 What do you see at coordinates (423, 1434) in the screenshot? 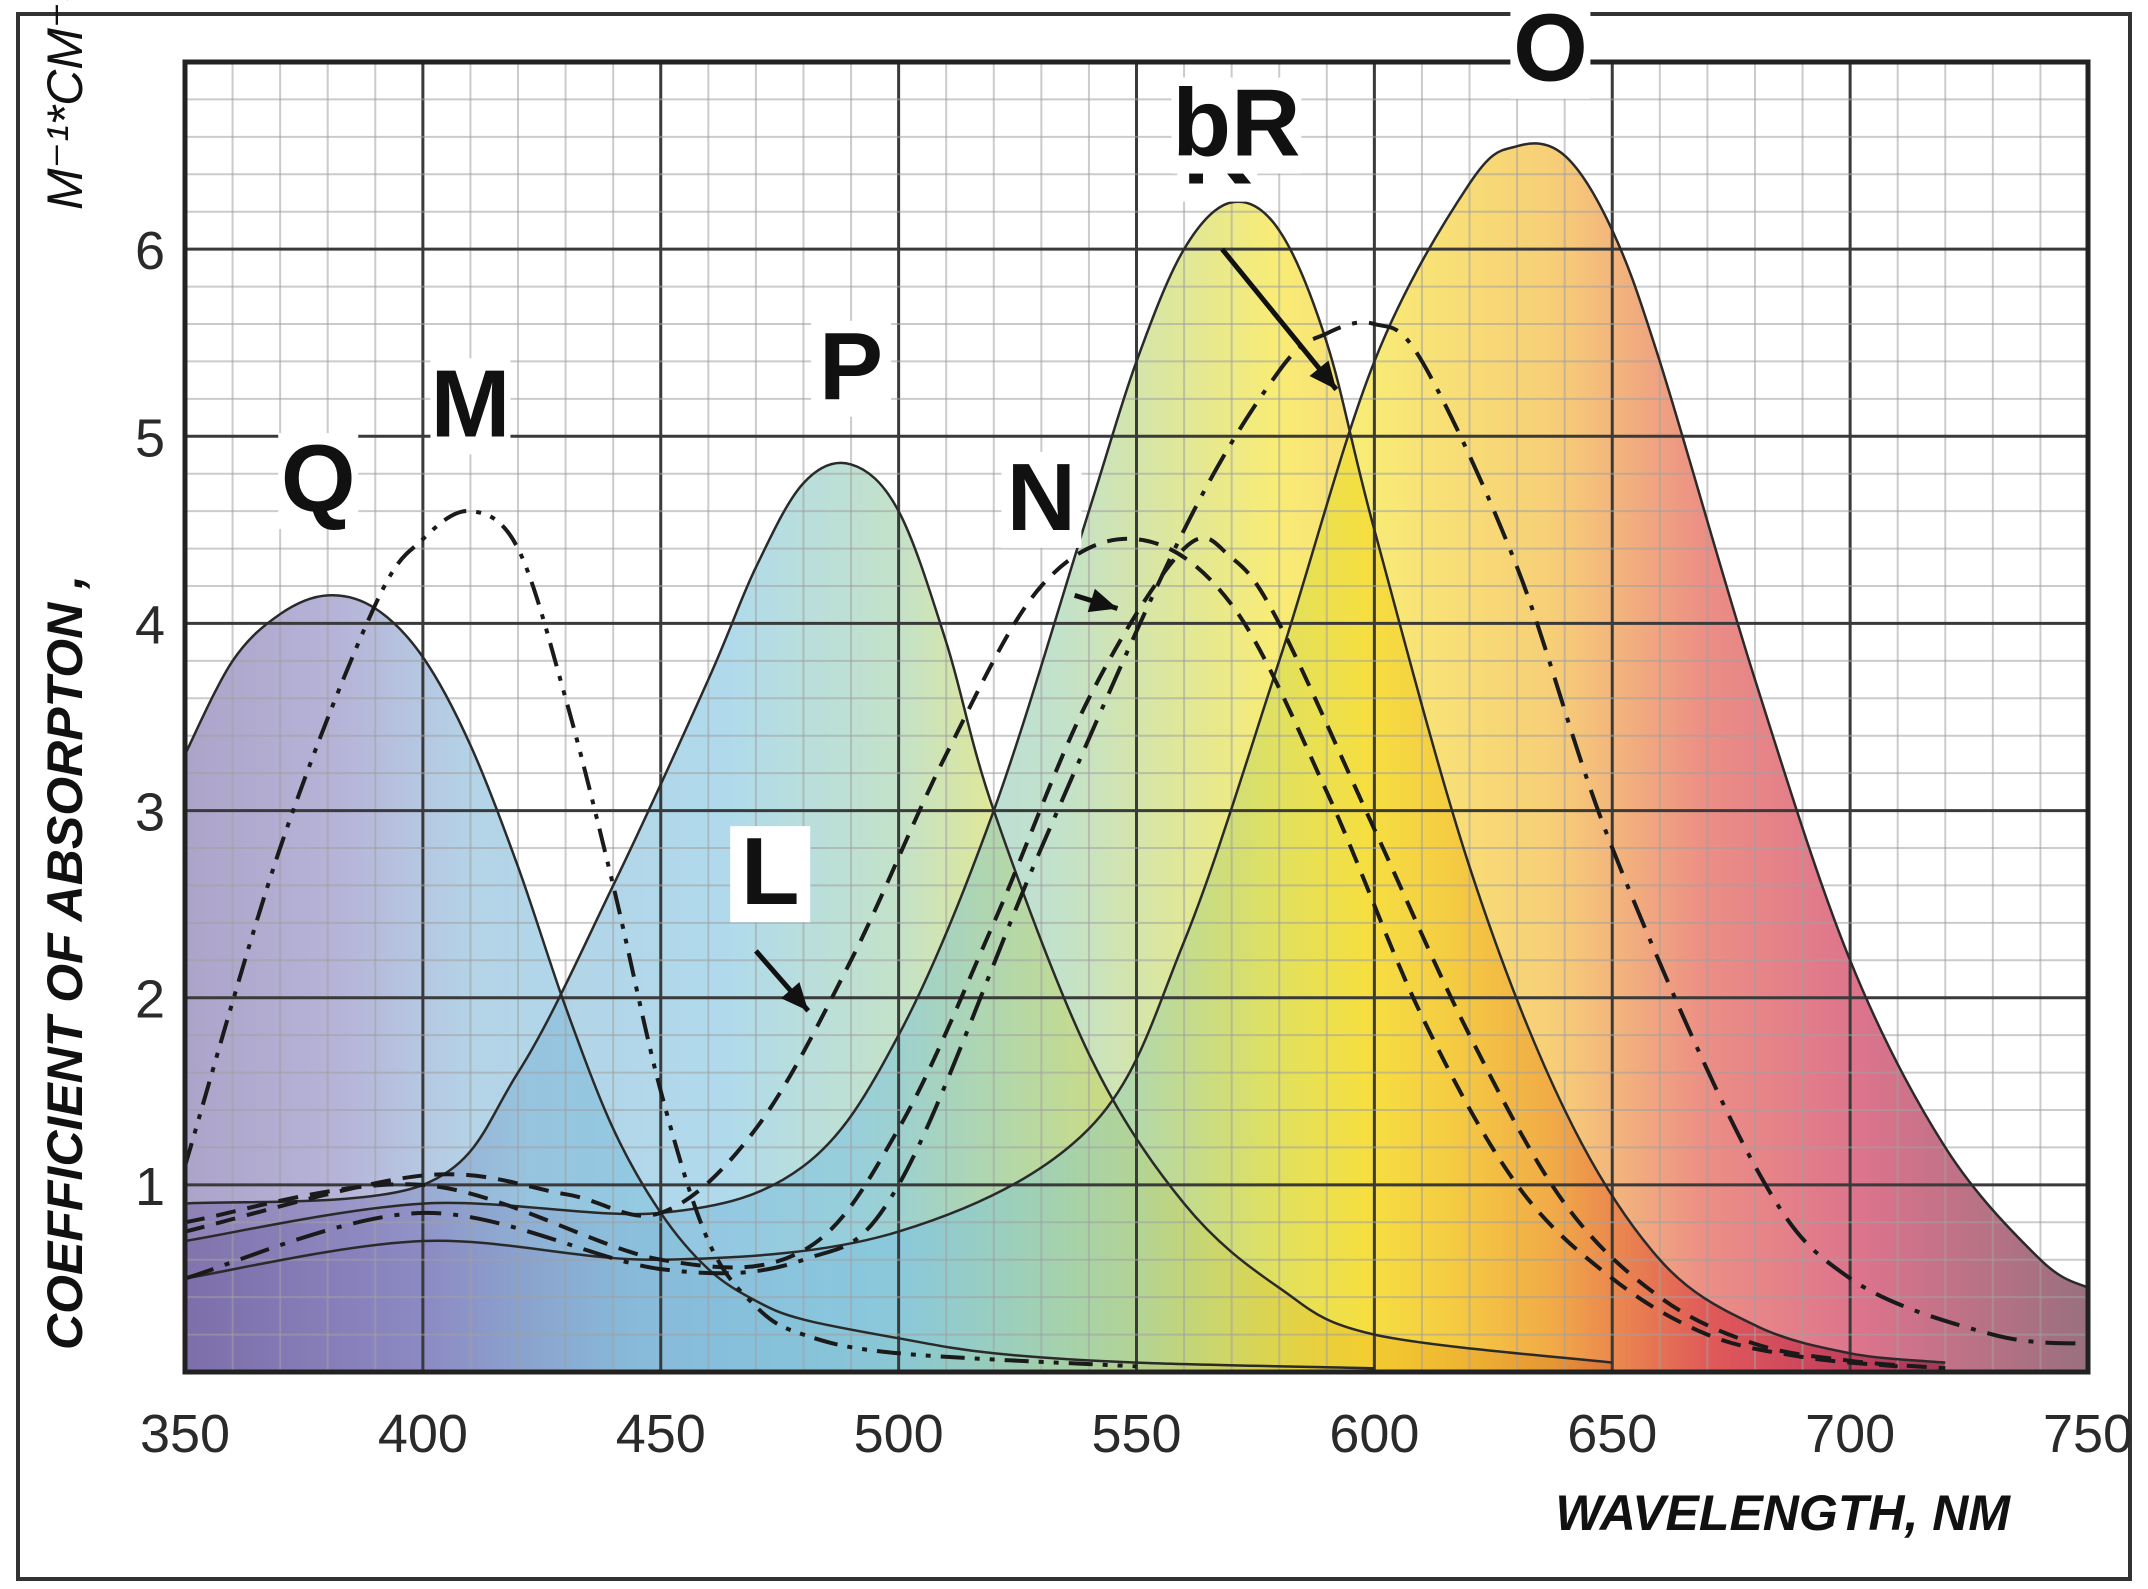
I see `x-tick-label: 400` at bounding box center [423, 1434].